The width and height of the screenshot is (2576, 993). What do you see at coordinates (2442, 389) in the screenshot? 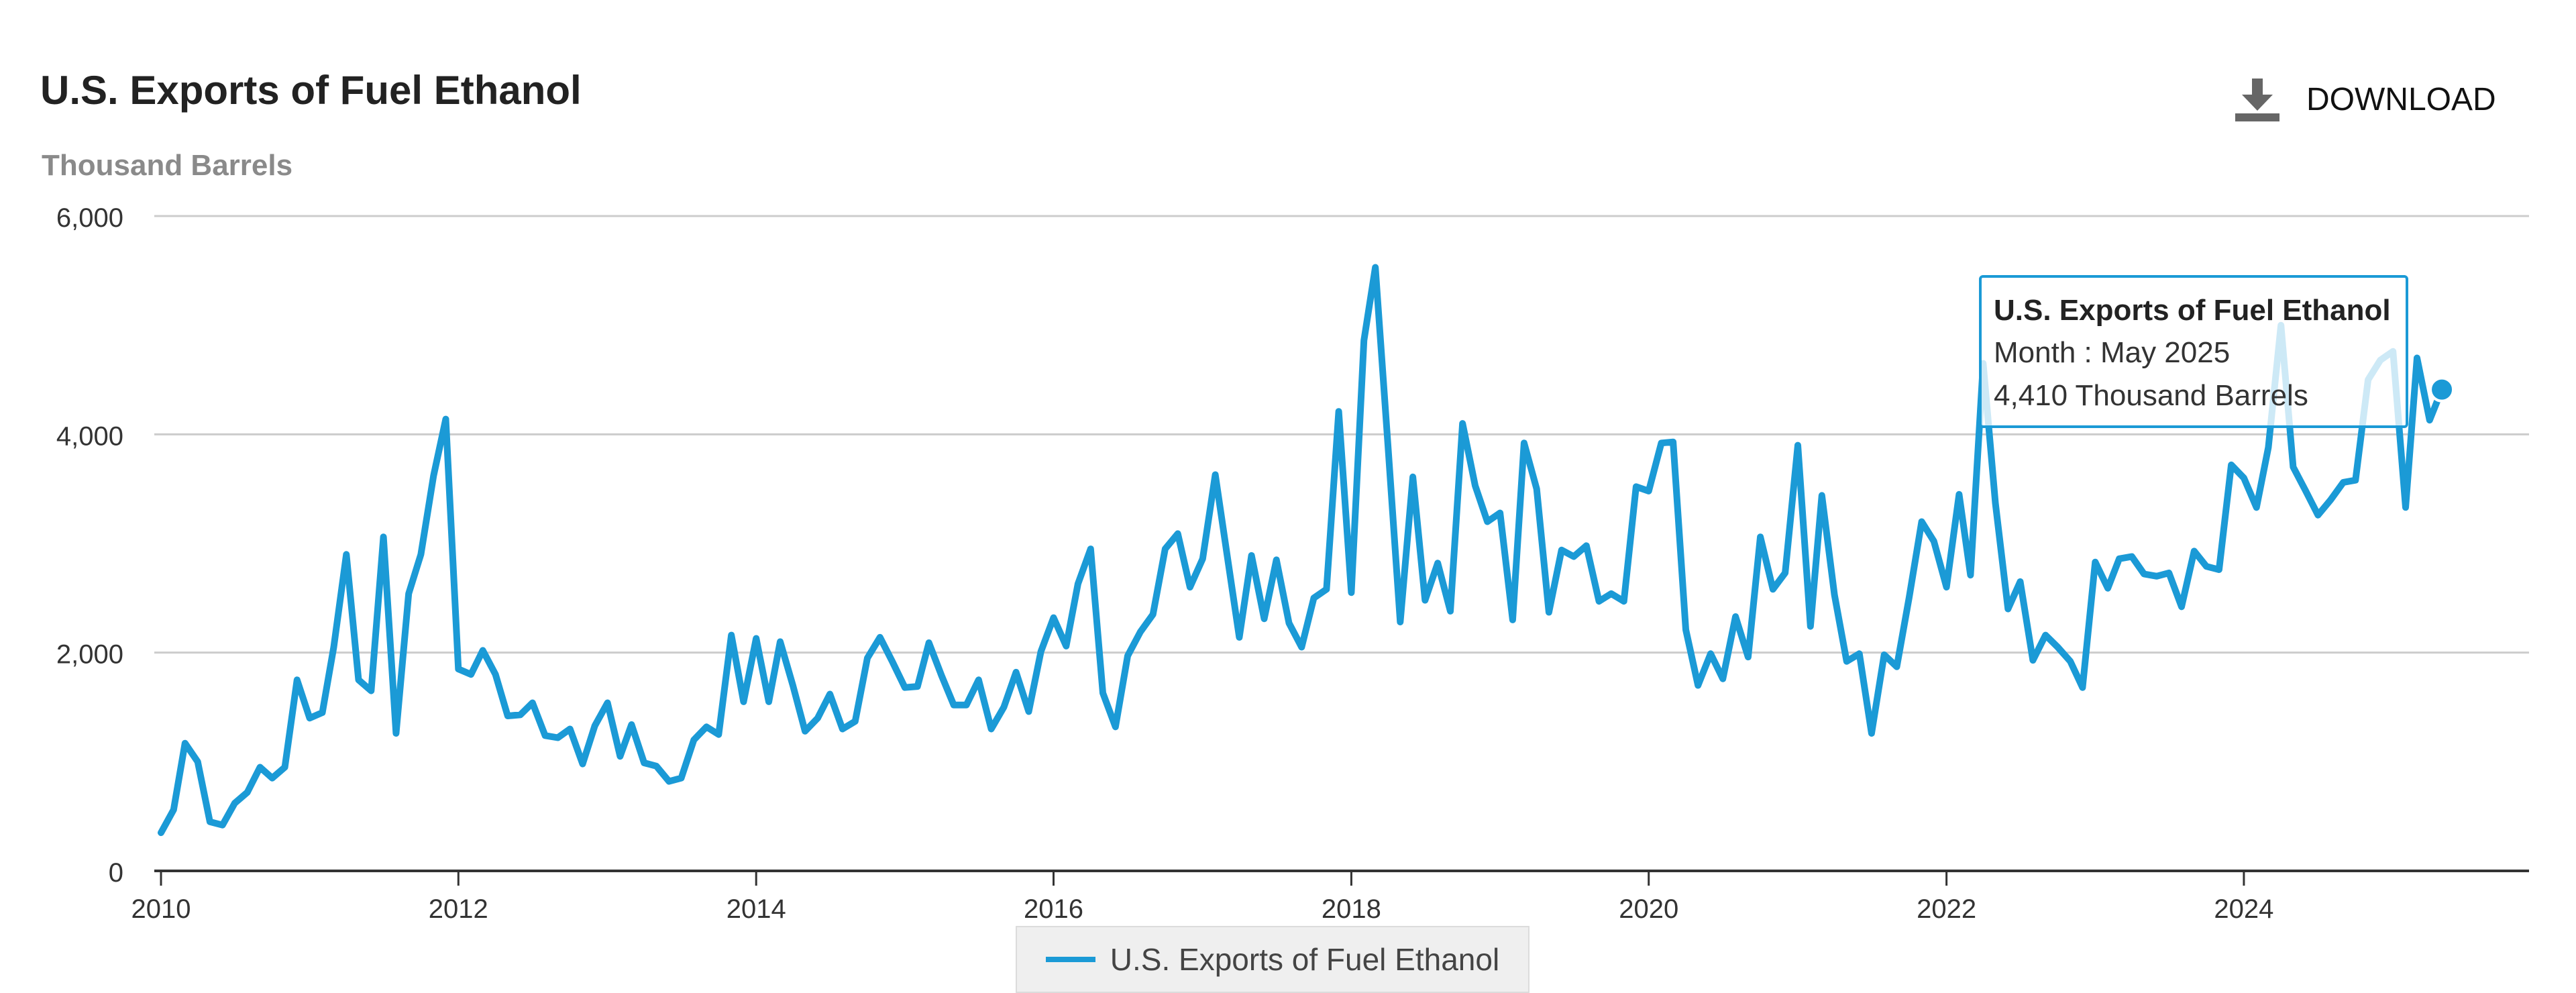
I see `highlight-point` at bounding box center [2442, 389].